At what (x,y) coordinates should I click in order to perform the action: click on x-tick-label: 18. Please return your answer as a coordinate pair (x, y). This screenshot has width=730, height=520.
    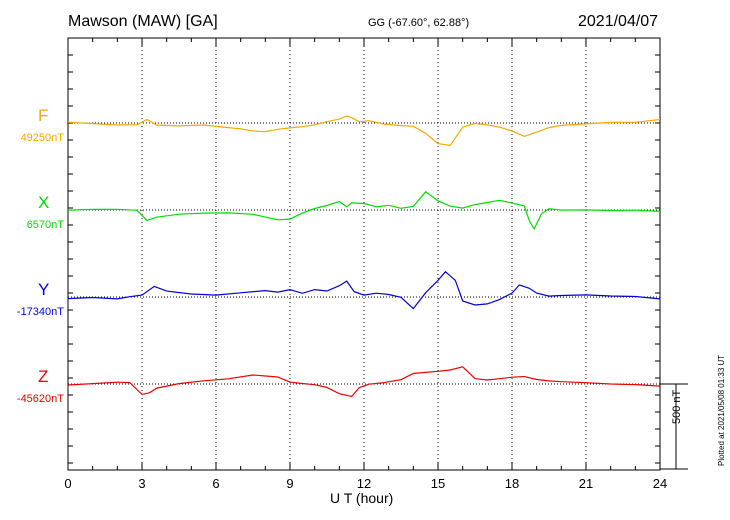
    Looking at the image, I should click on (512, 483).